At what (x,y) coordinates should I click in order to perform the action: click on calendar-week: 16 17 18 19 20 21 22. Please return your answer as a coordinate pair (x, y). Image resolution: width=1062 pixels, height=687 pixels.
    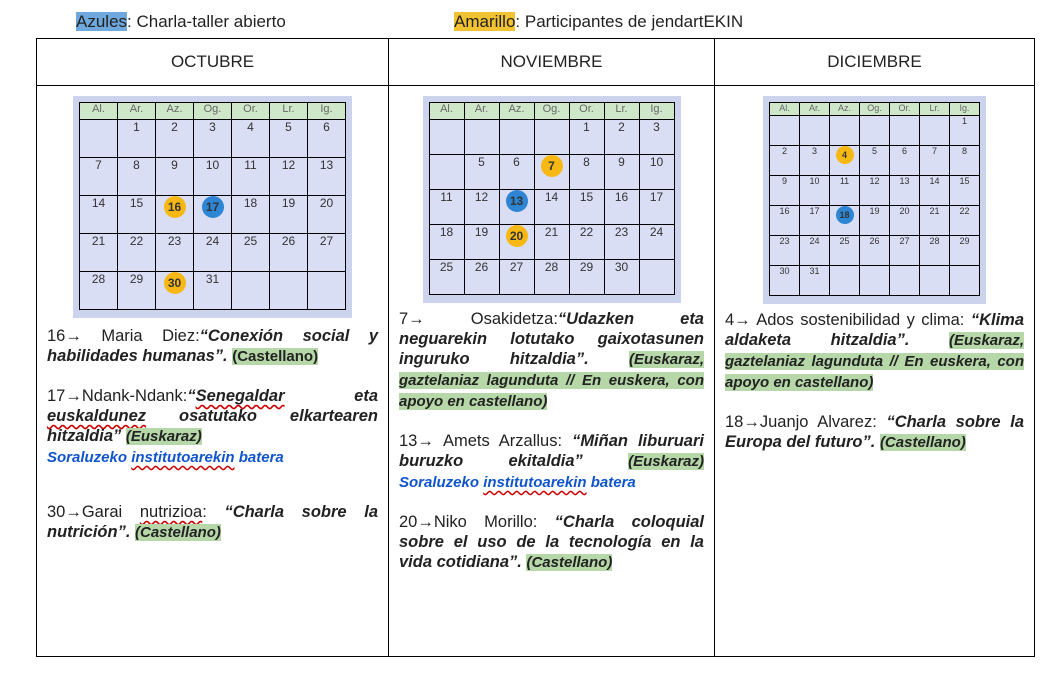
    Looking at the image, I should click on (874, 220).